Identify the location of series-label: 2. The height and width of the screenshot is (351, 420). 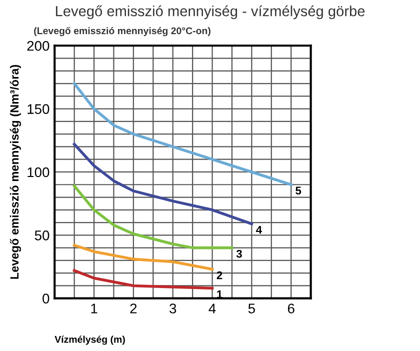
(219, 275).